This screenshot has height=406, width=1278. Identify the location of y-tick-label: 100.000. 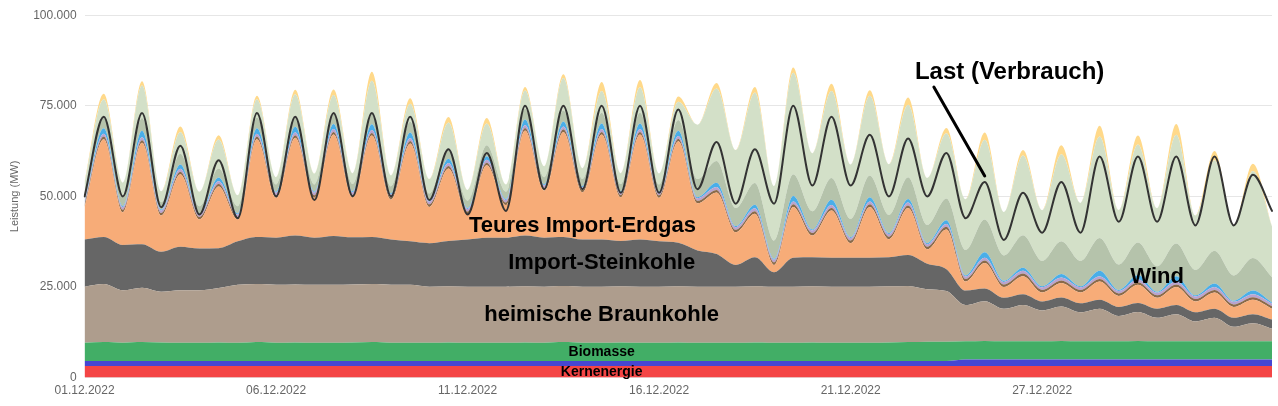
(55, 14).